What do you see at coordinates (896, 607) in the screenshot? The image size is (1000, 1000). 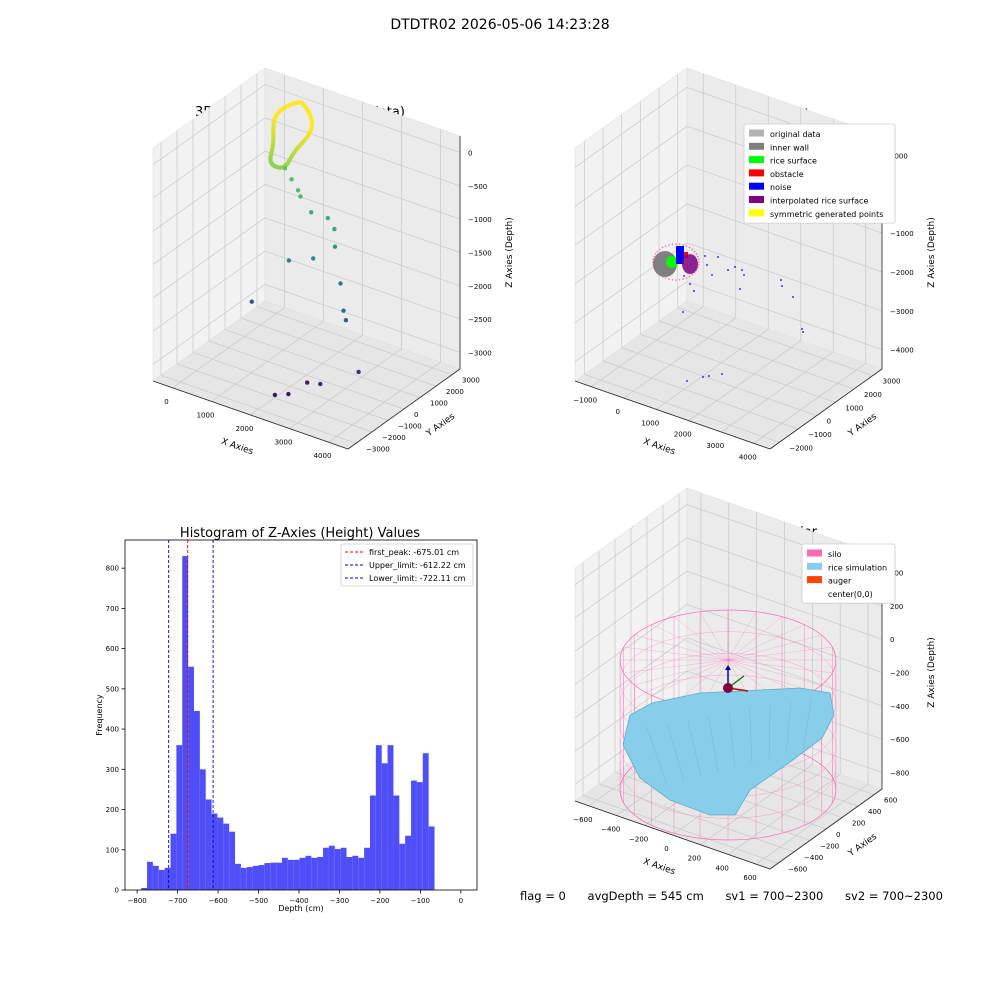 I see `sim-z-tick-label: 200` at bounding box center [896, 607].